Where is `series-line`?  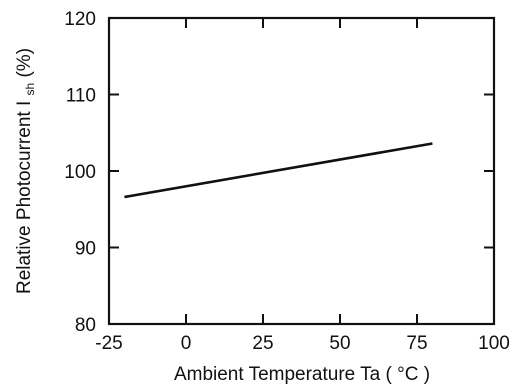
series-line is located at coordinates (278, 171).